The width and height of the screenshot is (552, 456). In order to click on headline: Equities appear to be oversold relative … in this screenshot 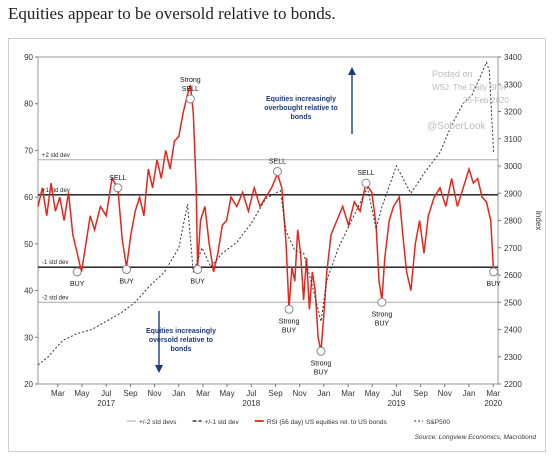, I will do `click(172, 13)`.